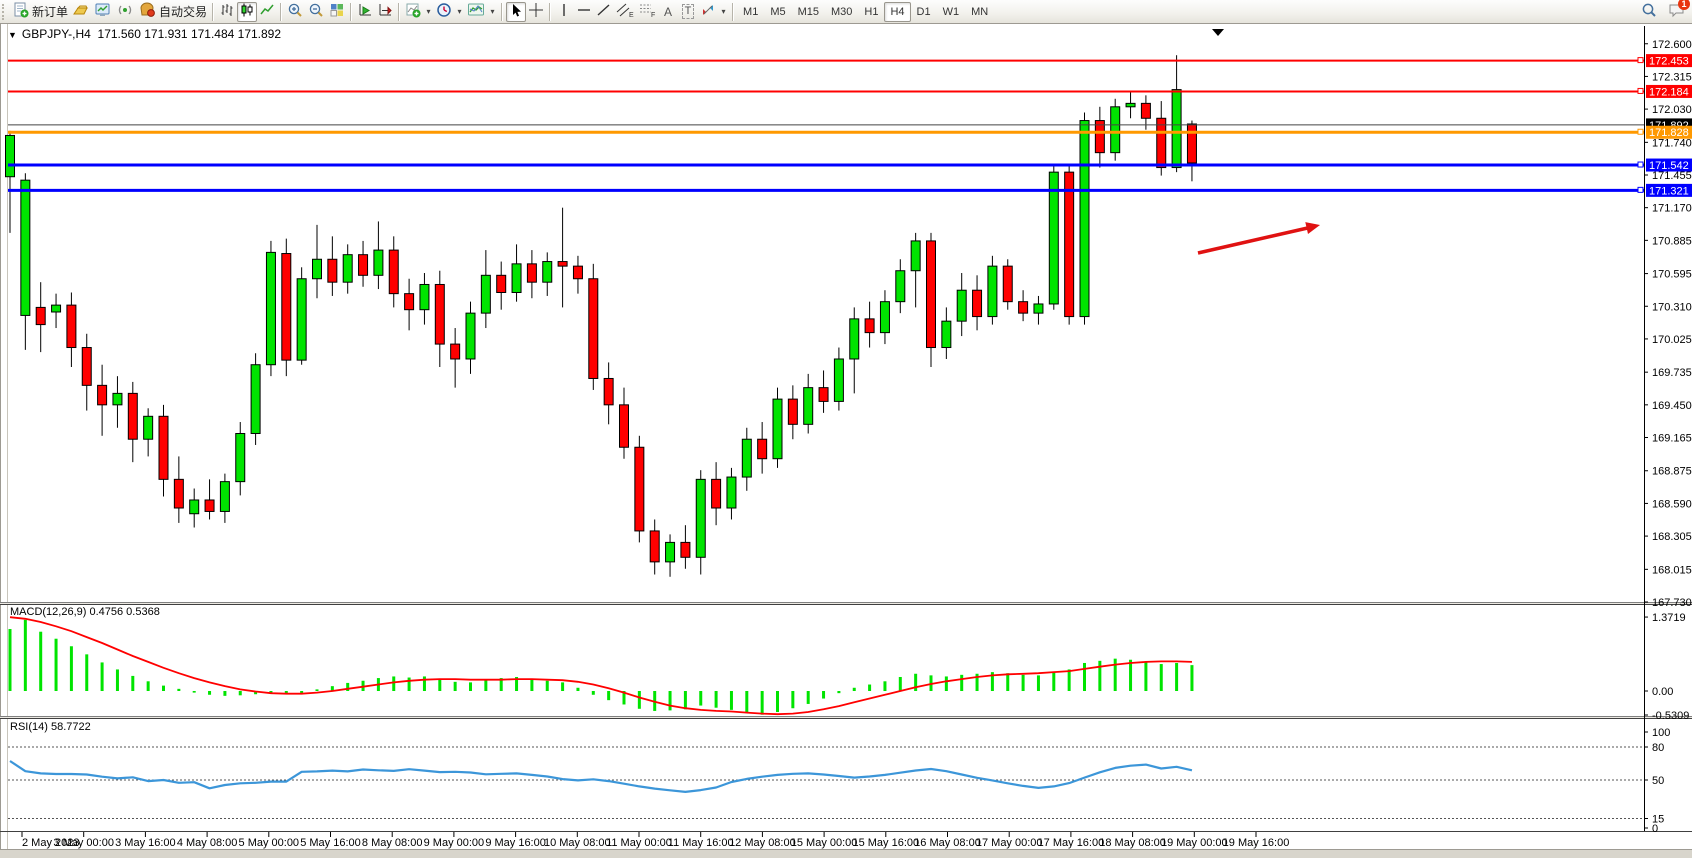  I want to click on notifications-button: 1, so click(1679, 10).